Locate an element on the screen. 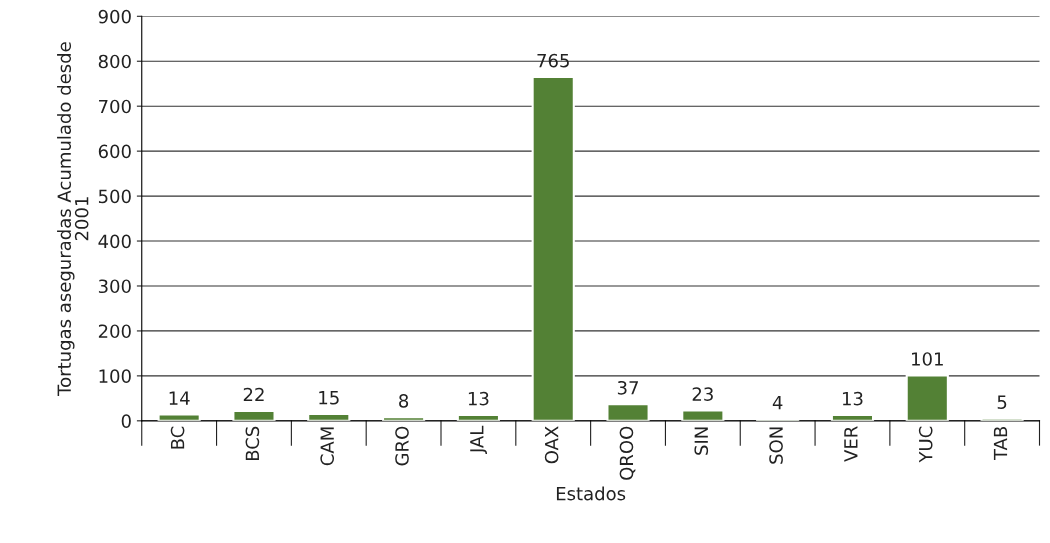 The width and height of the screenshot is (1050, 543). y-axis-title: Tortugas aseguradas Acumulado desde 2001 is located at coordinates (73, 219).